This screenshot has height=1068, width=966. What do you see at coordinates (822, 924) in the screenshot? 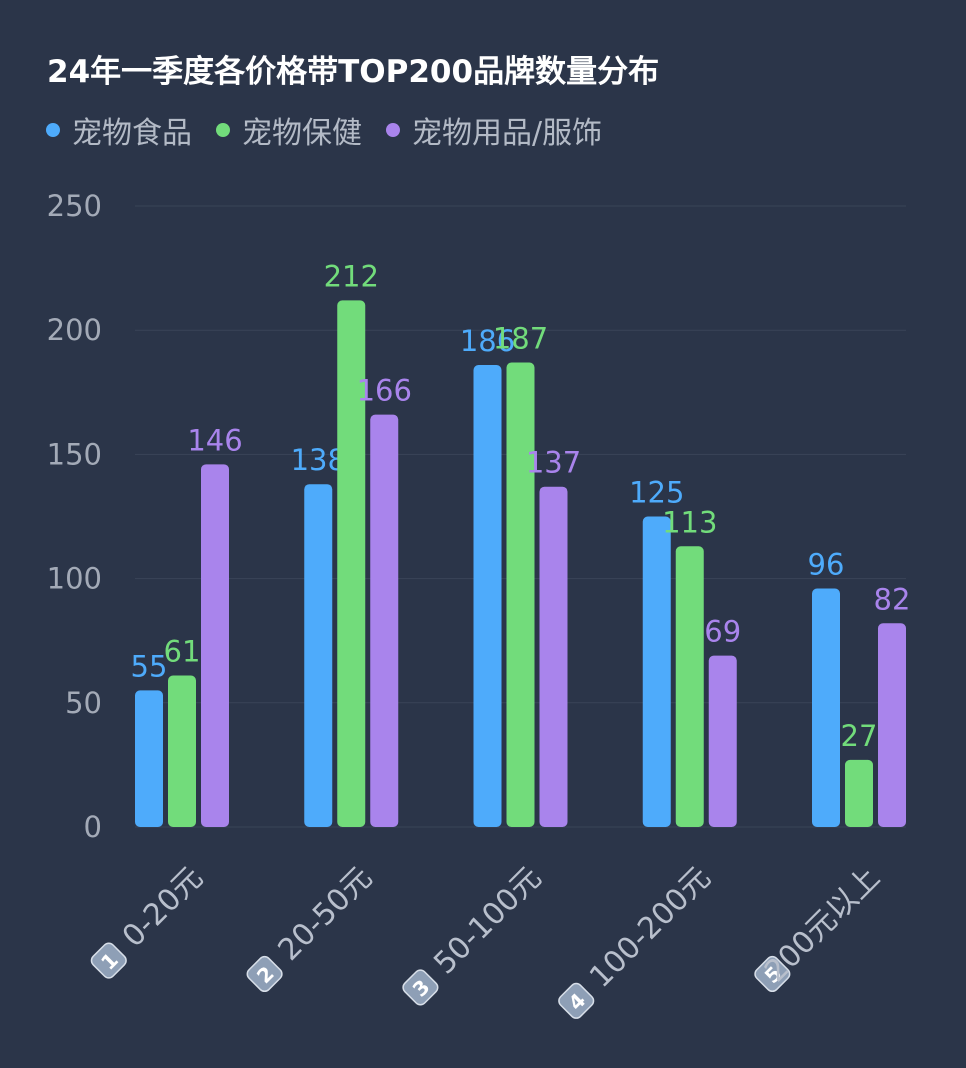
I see `x-tick-text: 200元以上` at bounding box center [822, 924].